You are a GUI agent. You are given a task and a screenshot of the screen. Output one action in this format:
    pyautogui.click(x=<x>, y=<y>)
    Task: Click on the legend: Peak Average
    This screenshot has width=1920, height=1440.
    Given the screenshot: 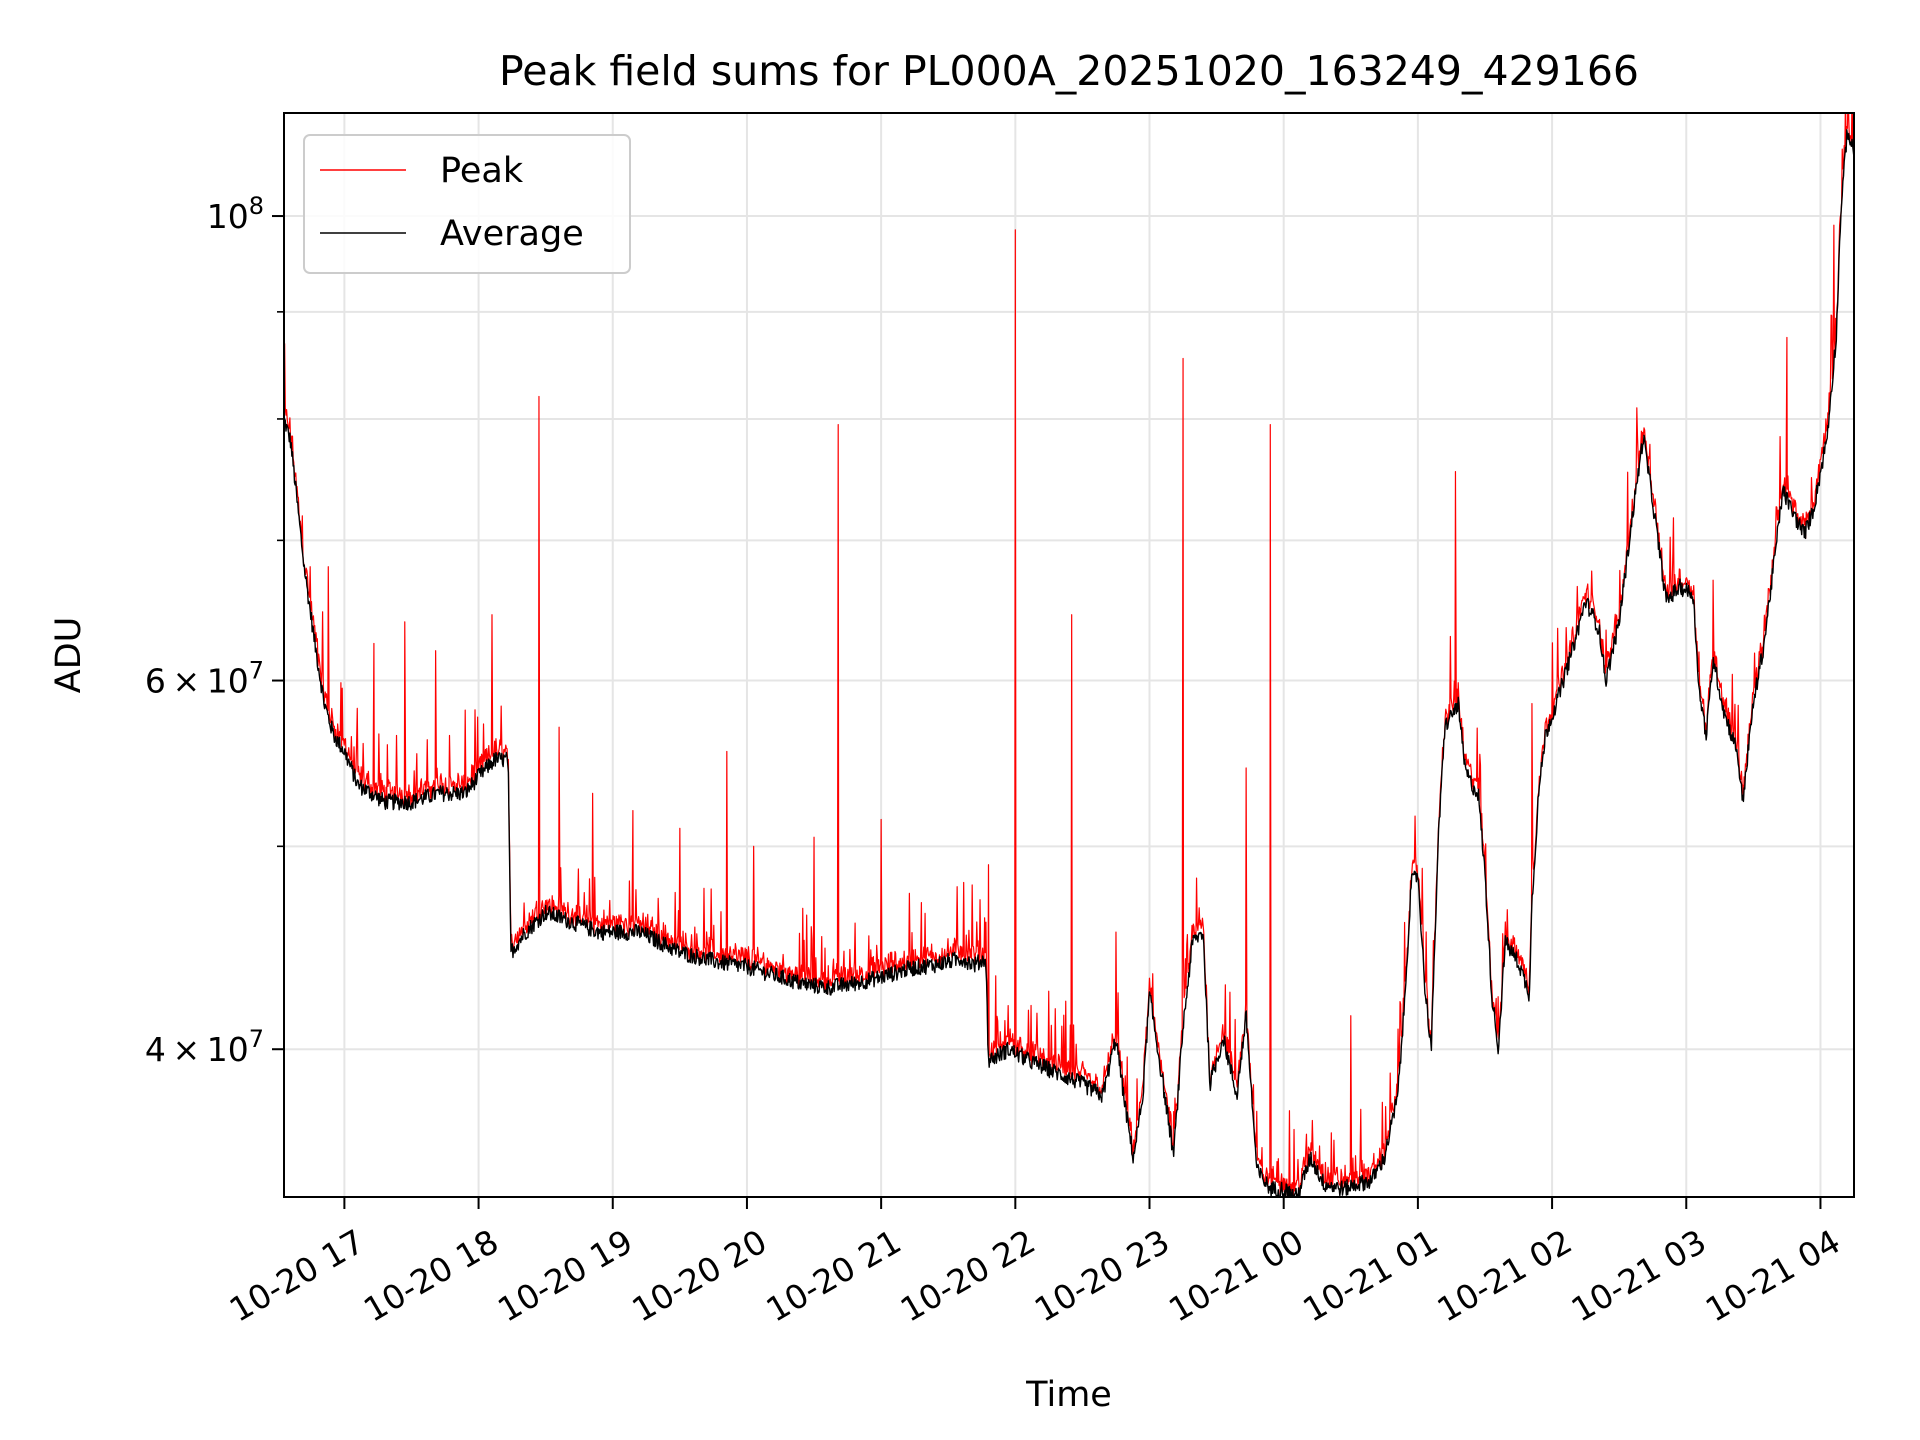 What is the action you would take?
    pyautogui.click(x=467, y=204)
    